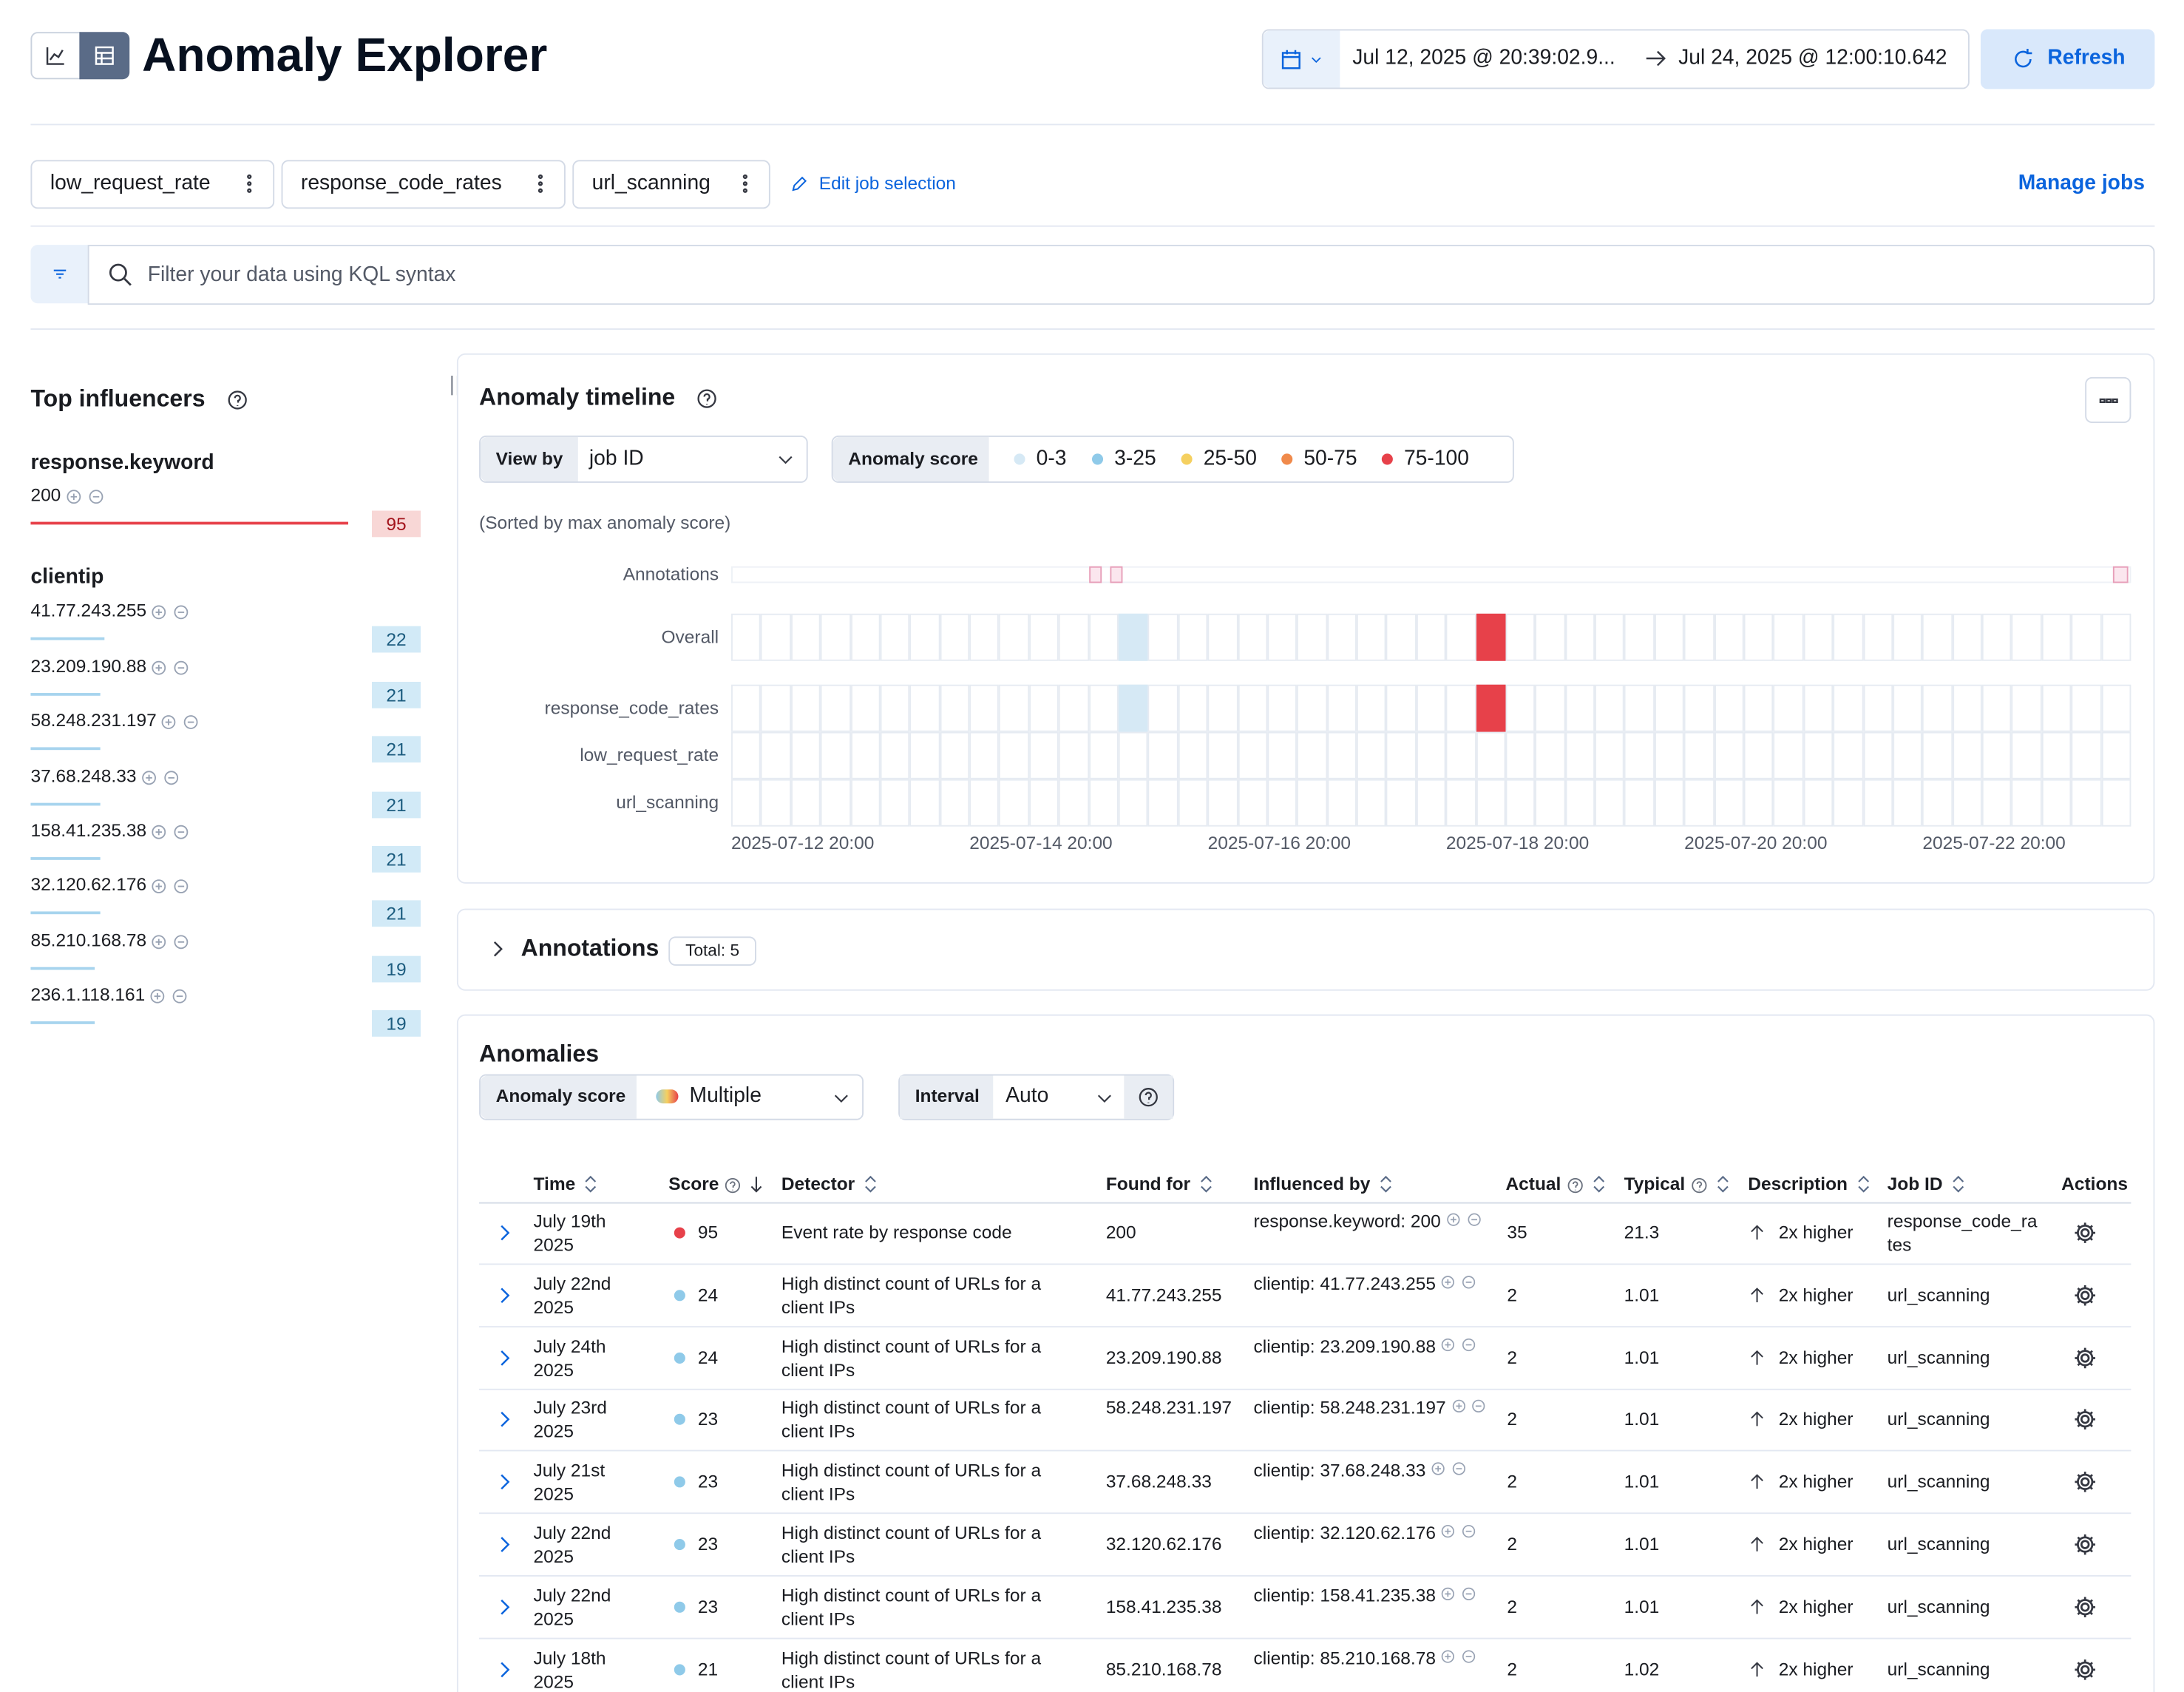 The height and width of the screenshot is (1692, 2184). I want to click on table-view-button, so click(104, 55).